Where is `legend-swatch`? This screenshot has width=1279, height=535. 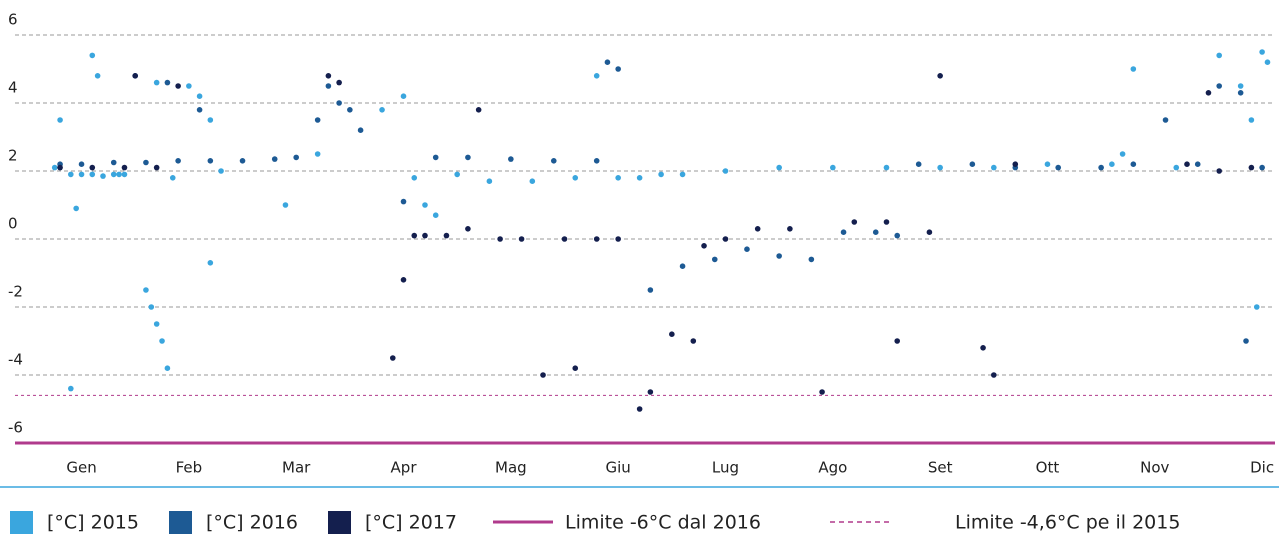
legend-swatch is located at coordinates (21, 522).